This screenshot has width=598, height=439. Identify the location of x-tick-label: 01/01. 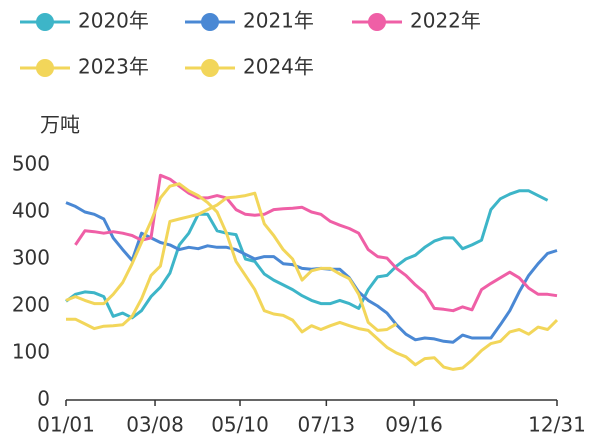
(66, 425).